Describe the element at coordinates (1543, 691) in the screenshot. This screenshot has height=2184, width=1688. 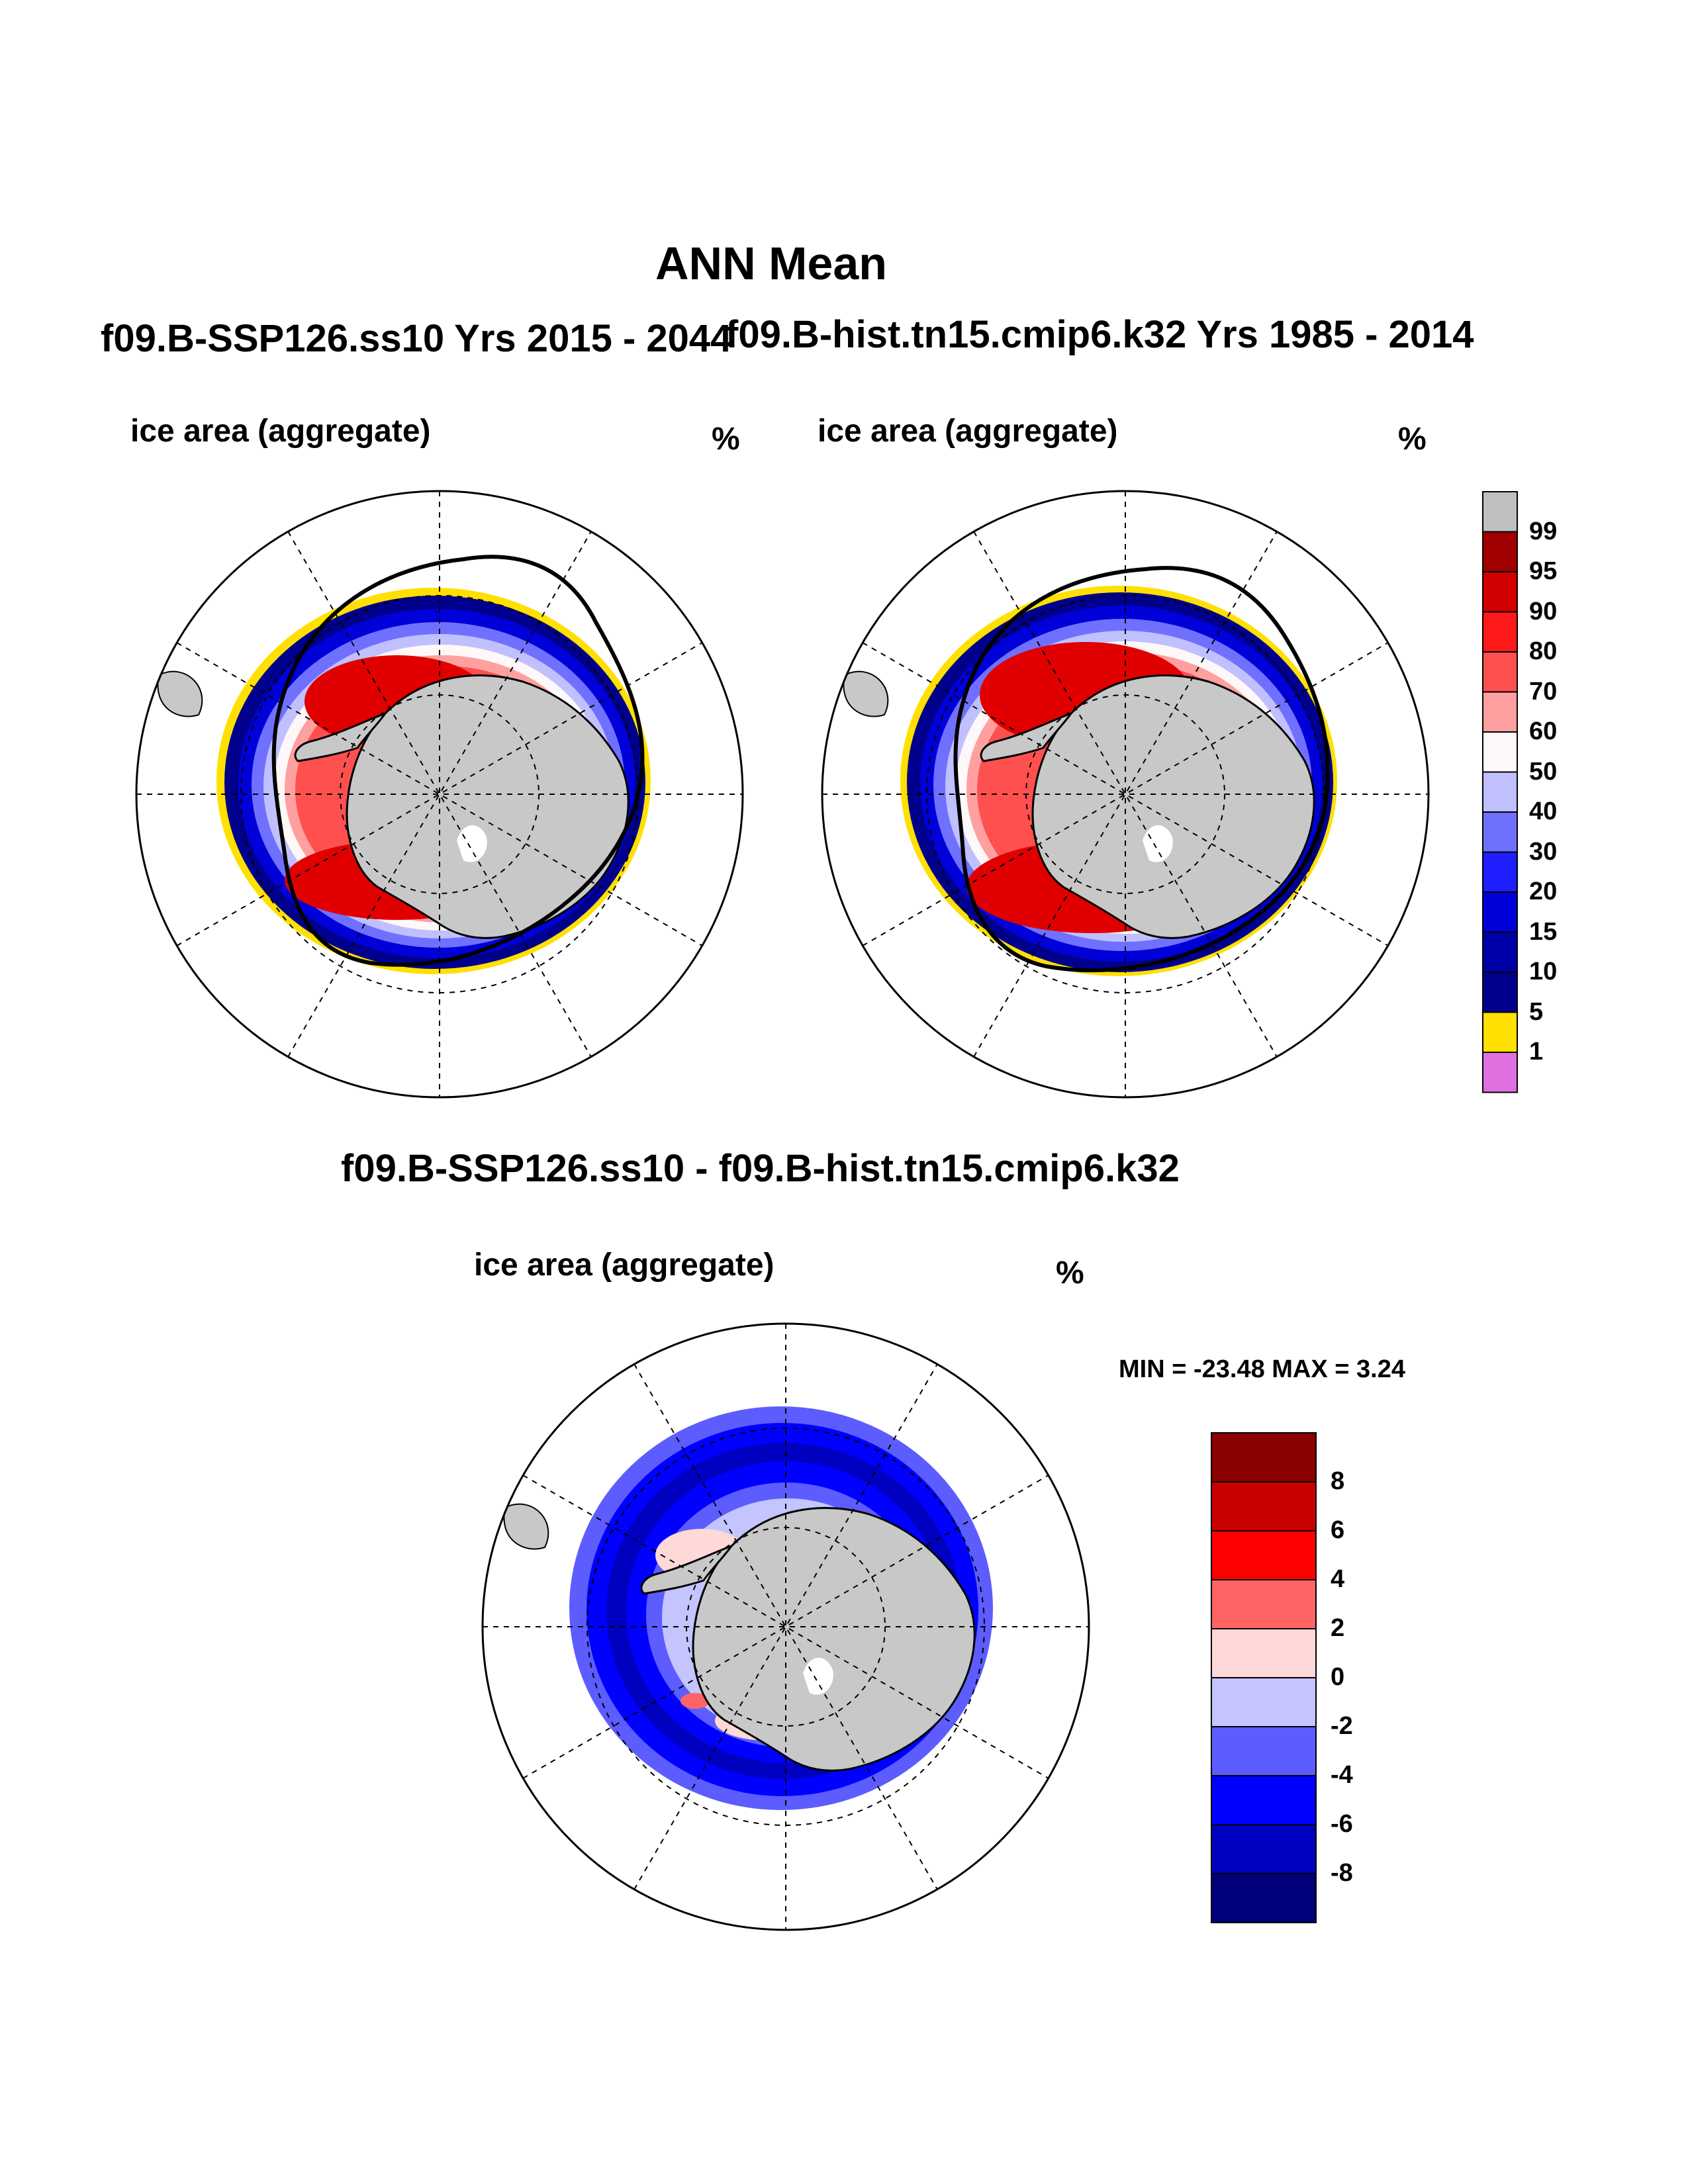
I see `colorbar-absolute-tick-label: 70` at that location.